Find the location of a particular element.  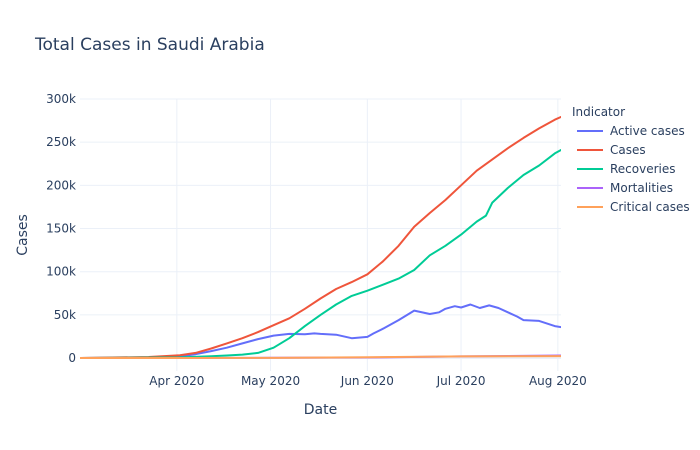

legend-label: Active cases is located at coordinates (647, 131).